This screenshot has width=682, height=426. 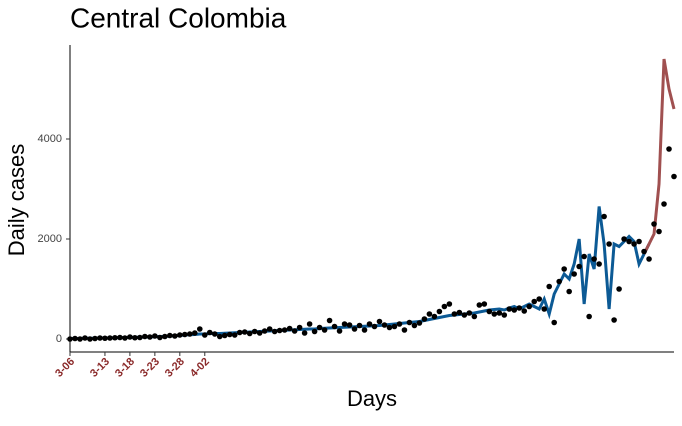 What do you see at coordinates (150, 368) in the screenshot?
I see `x-tick-label: 3-23` at bounding box center [150, 368].